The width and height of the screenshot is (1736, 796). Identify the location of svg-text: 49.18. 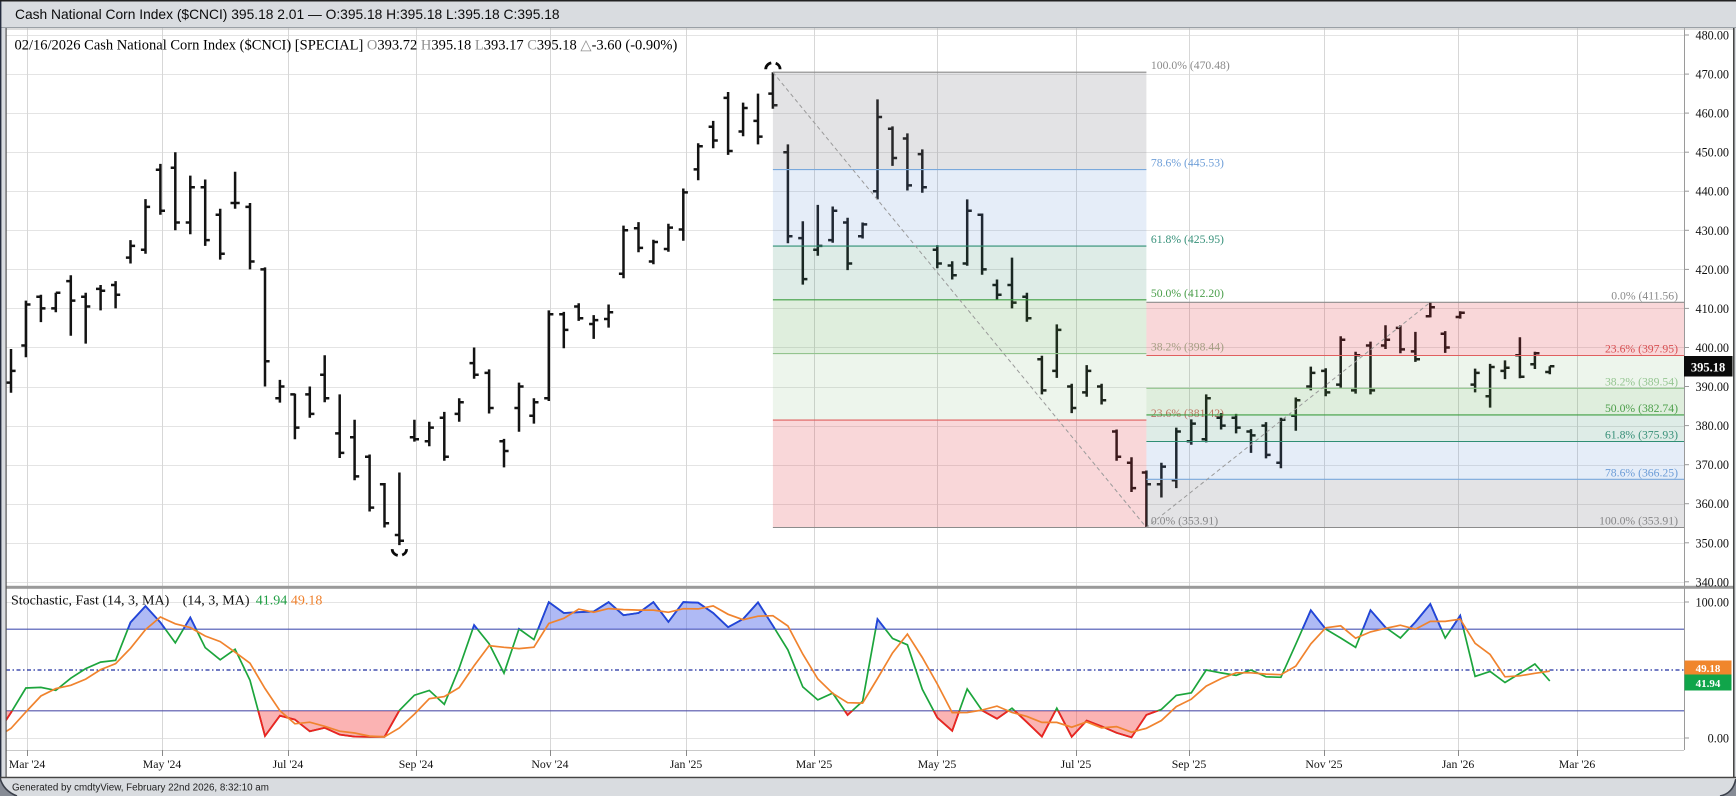
(1708, 669).